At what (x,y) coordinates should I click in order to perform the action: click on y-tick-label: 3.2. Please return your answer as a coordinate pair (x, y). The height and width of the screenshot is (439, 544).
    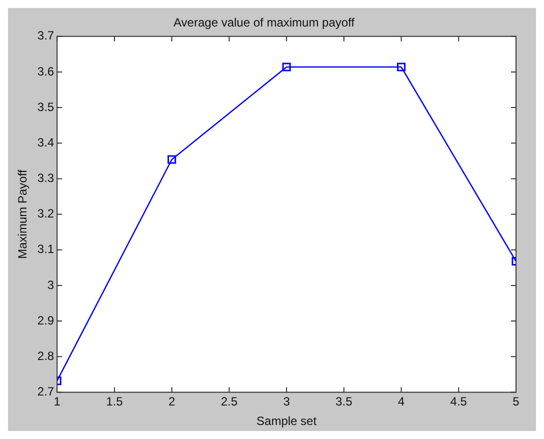
    Looking at the image, I should click on (45, 213).